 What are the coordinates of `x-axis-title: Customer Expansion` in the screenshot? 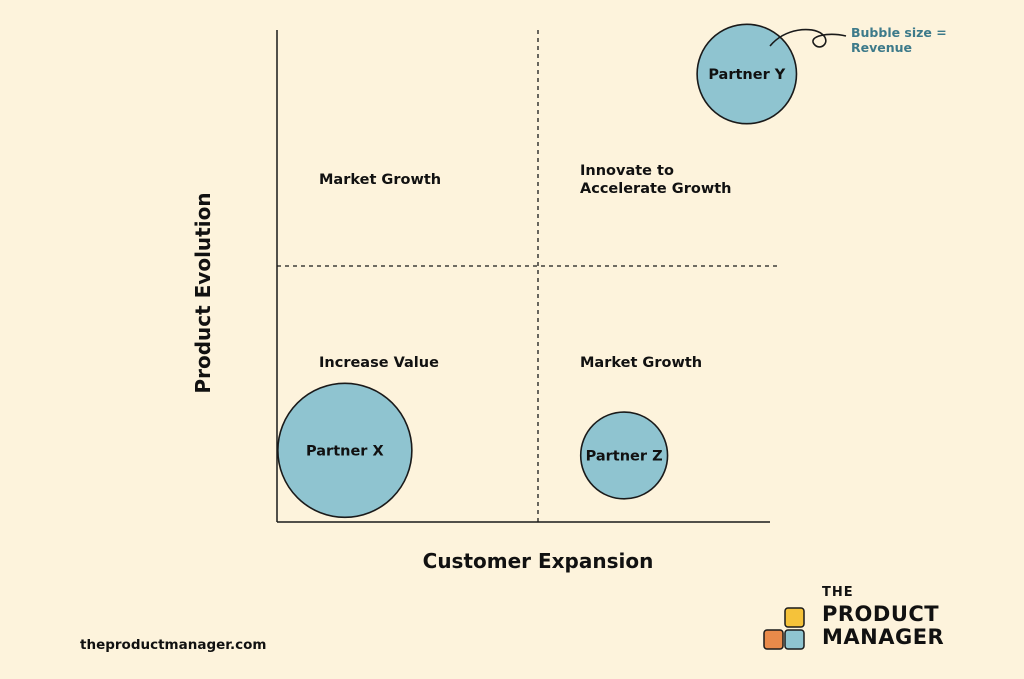 It's located at (538, 561).